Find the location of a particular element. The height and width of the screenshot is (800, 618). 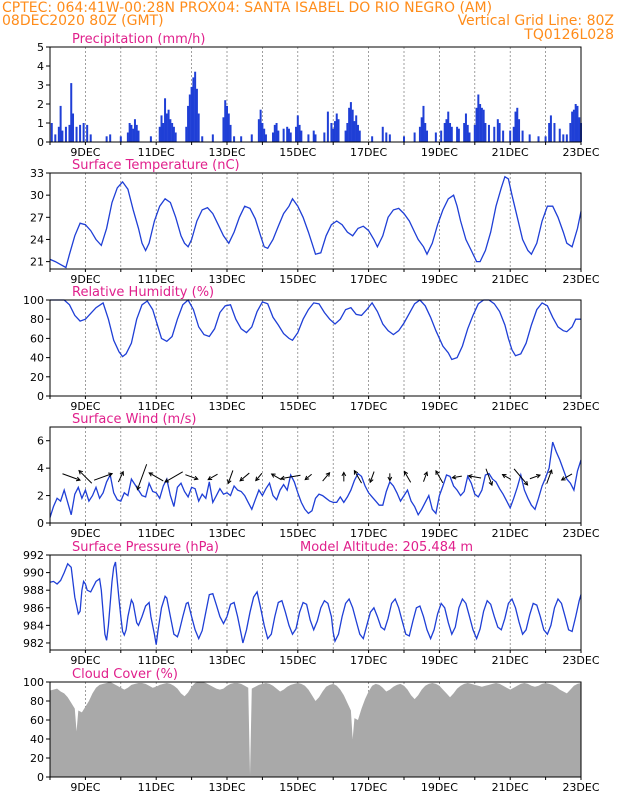

precipitation-y-tick-label: 0 is located at coordinates (40, 142).